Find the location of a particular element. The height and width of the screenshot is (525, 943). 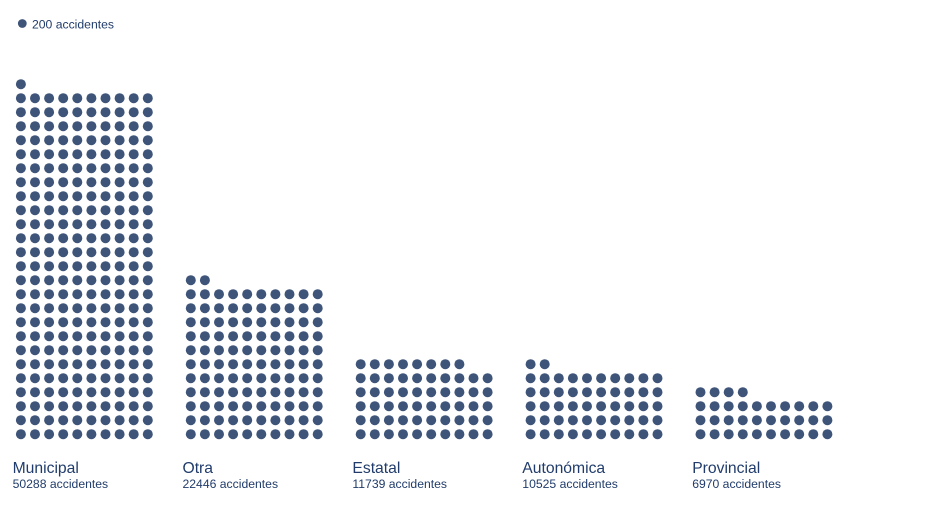

svg-text: 10525 accidentes is located at coordinates (570, 484).